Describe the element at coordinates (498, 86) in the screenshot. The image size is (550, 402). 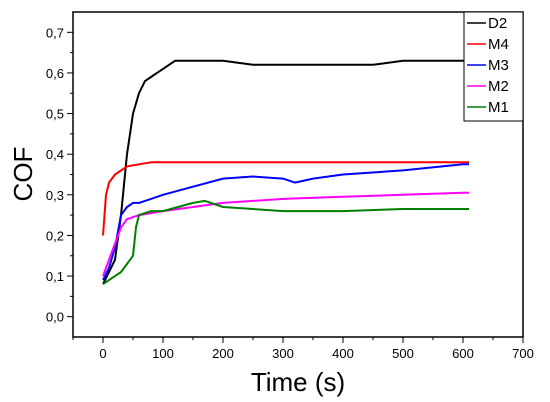
I see `legend-label: M2` at that location.